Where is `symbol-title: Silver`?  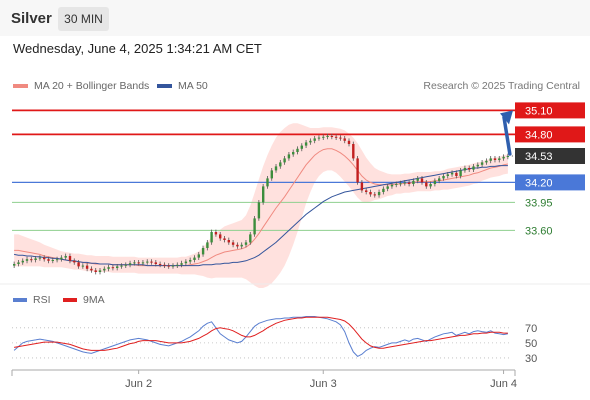 symbol-title: Silver is located at coordinates (31, 18).